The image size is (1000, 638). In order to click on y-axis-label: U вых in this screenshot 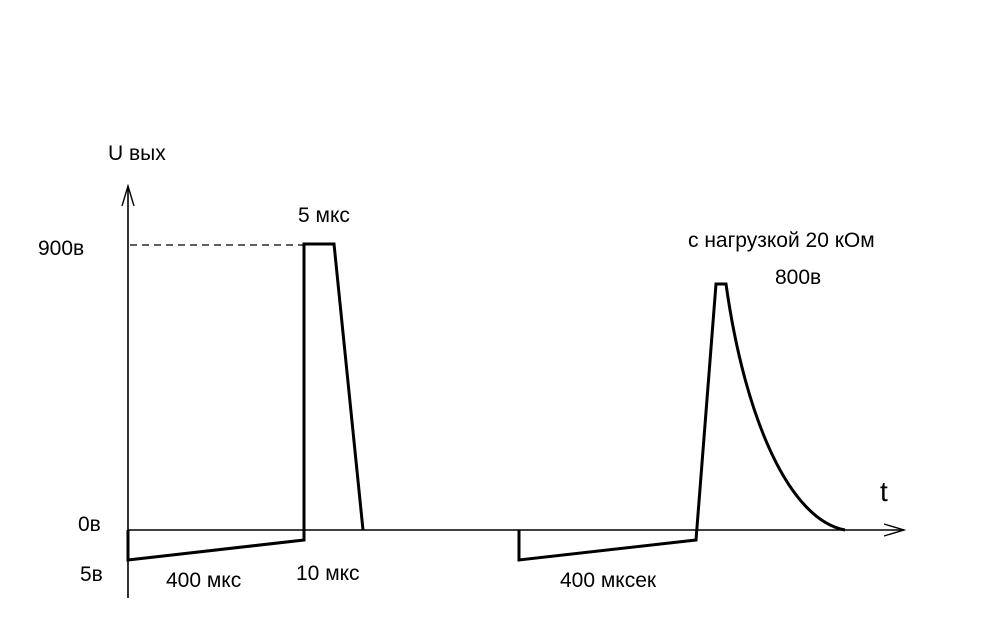, I will do `click(137, 153)`.